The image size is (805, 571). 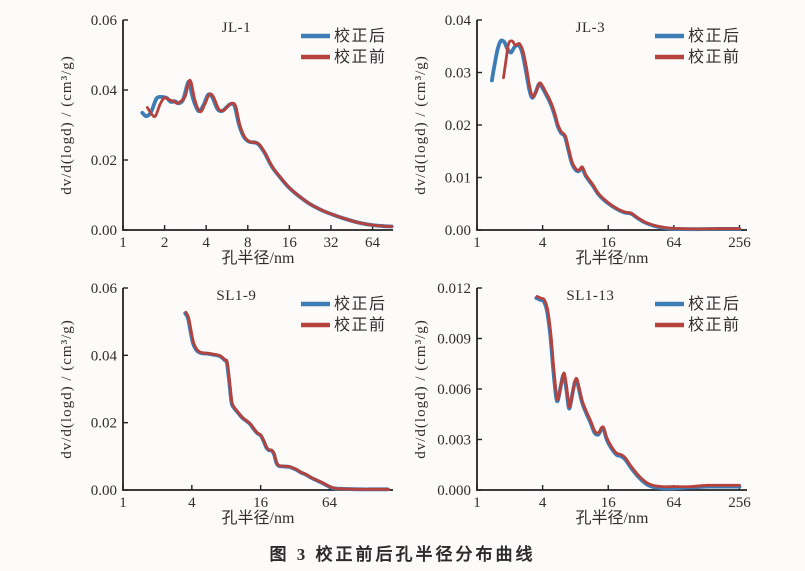 I want to click on chart-title: JL-3, so click(x=591, y=28).